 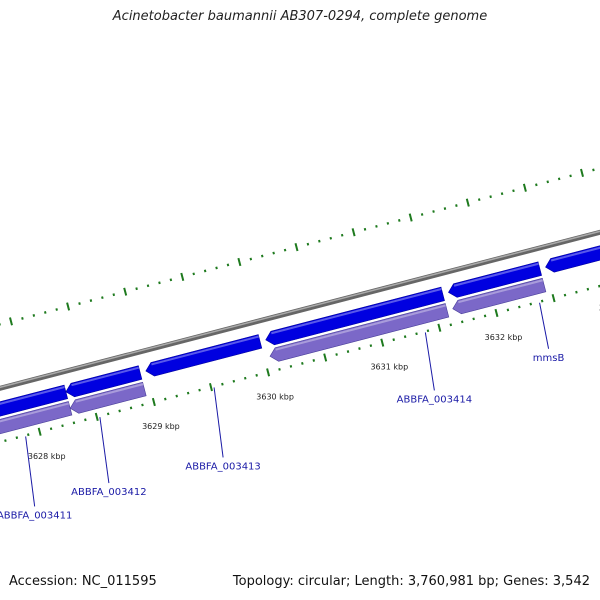 I want to click on gene-label-ABBFA_003412: ABBFA_003412, so click(x=108, y=492).